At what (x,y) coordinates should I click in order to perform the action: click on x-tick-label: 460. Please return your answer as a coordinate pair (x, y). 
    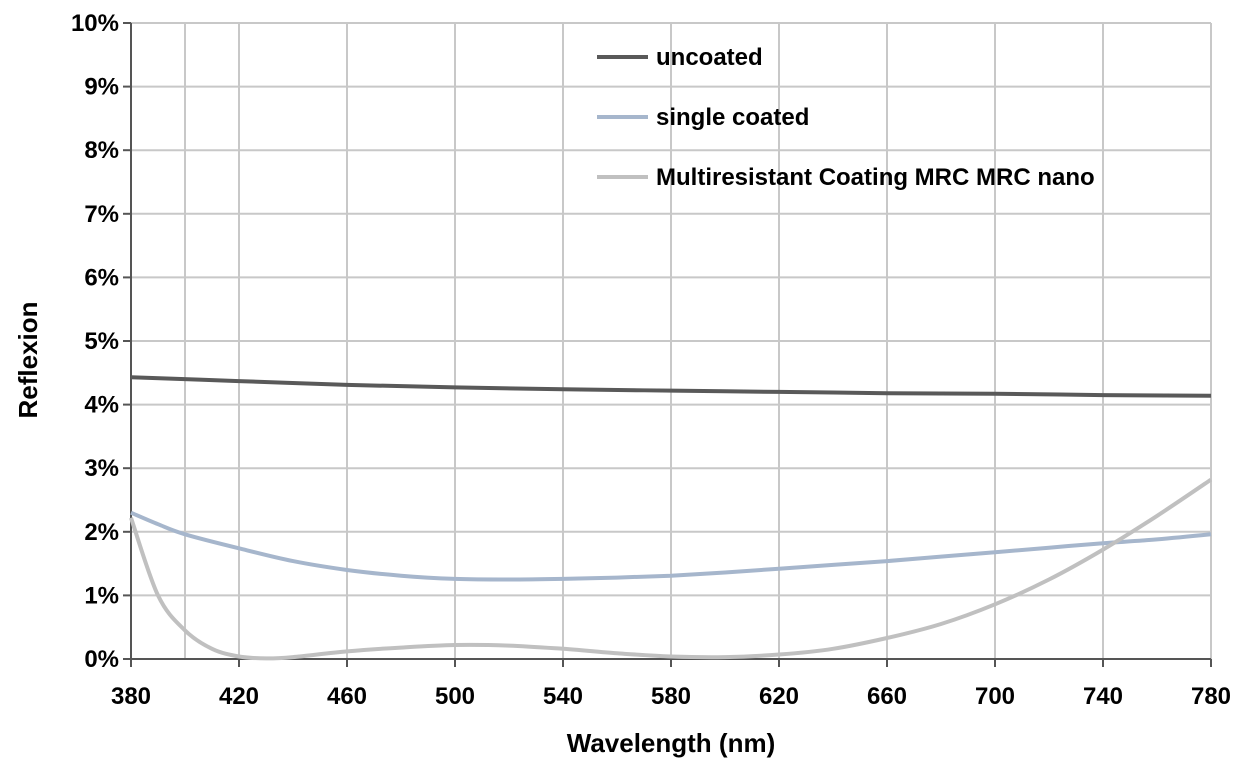
    Looking at the image, I should click on (347, 696).